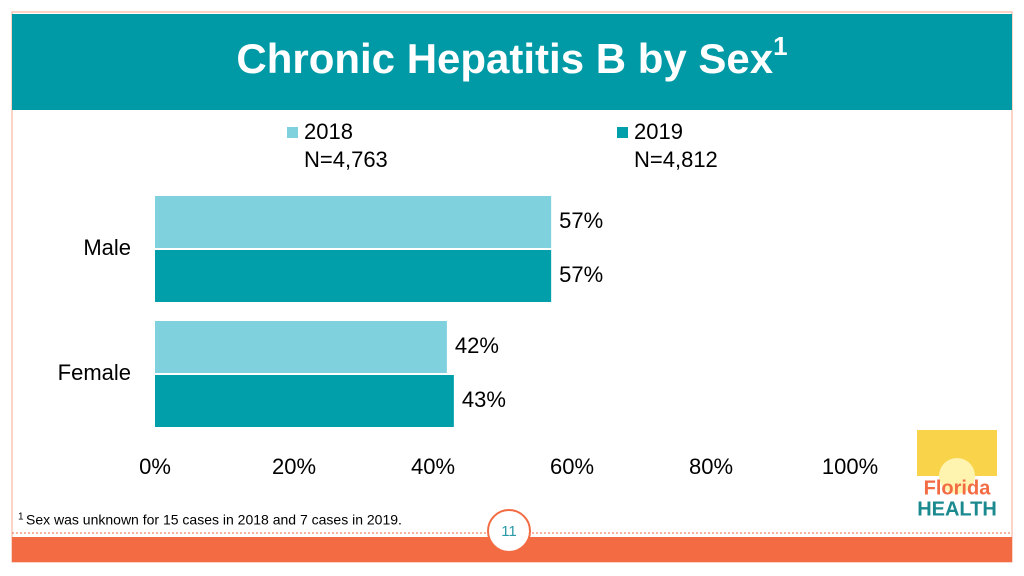 The width and height of the screenshot is (1024, 576). Describe the element at coordinates (504, 58) in the screenshot. I see `title-text: Chronic Hepatitis B by Sex` at that location.